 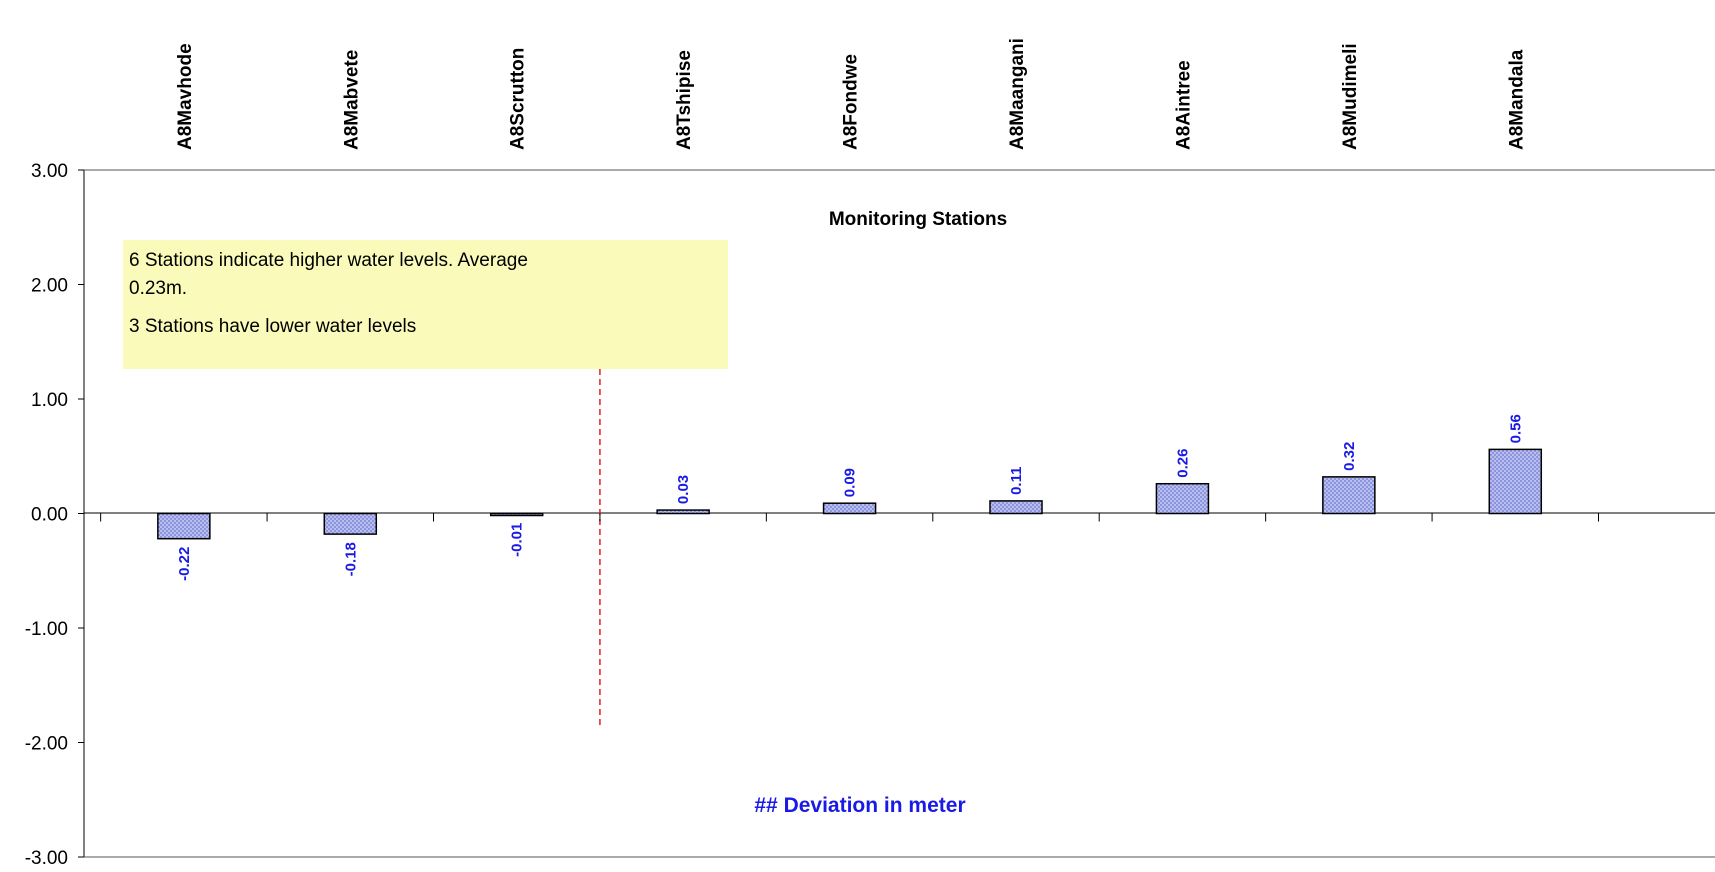 I want to click on bar-a8mandala, so click(x=1515, y=481).